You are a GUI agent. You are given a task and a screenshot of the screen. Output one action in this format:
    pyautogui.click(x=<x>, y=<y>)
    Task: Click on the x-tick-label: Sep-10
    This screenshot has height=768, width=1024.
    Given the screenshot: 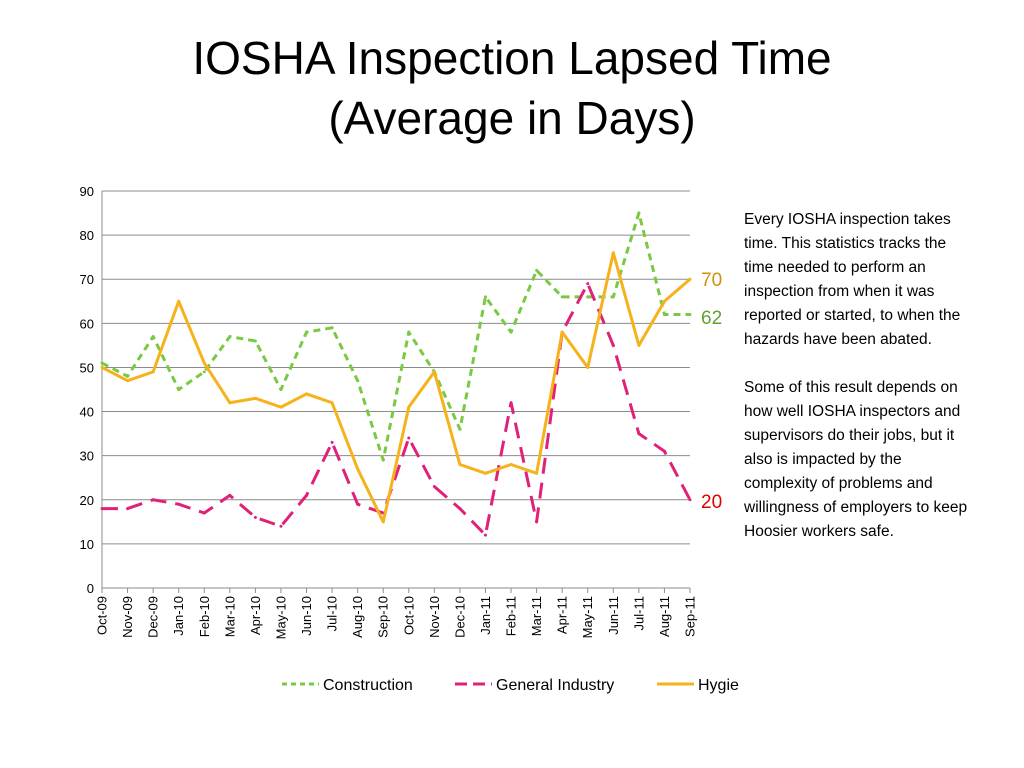 What is the action you would take?
    pyautogui.click(x=383, y=617)
    